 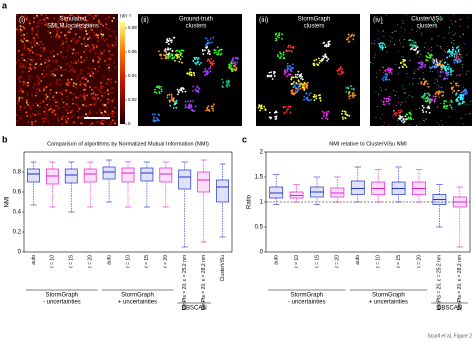 What do you see at coordinates (450, 336) in the screenshot?
I see `footer: Scurll et al, Figure 2` at bounding box center [450, 336].